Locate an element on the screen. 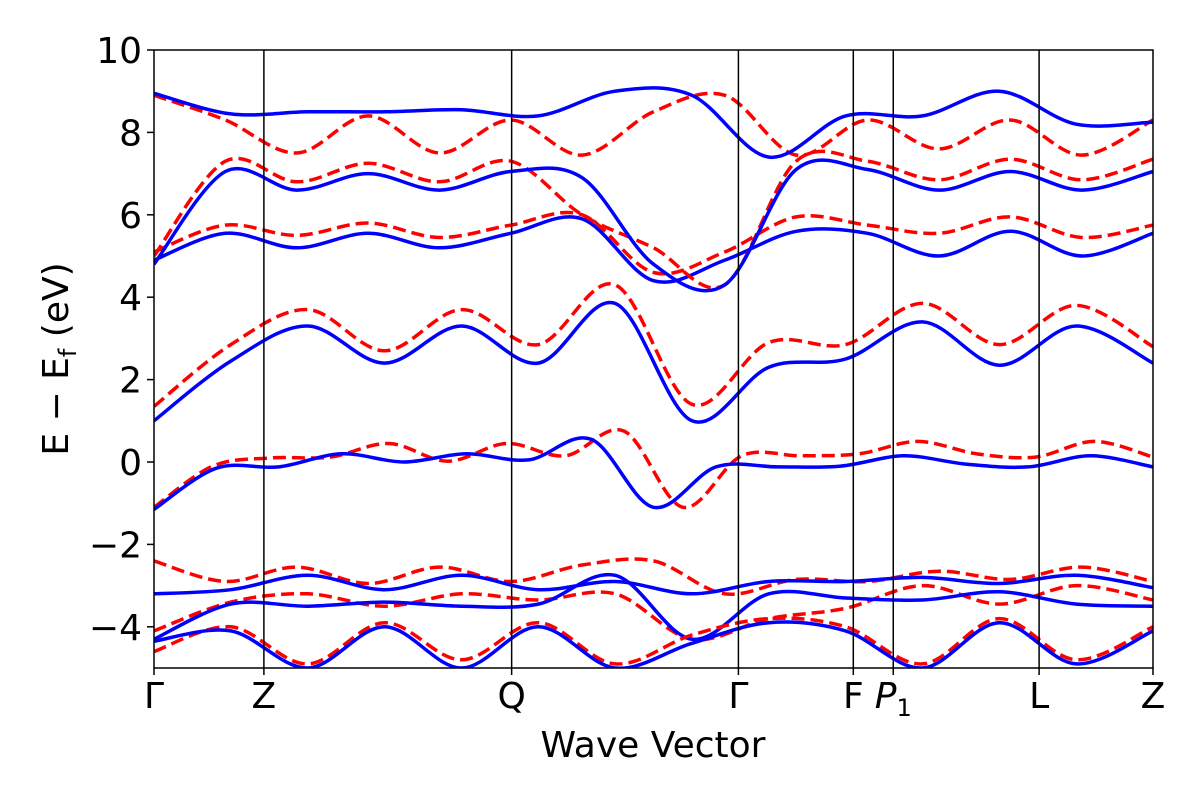 The image size is (1200, 800). y-axis-title-main: E − E is located at coordinates (56, 406).